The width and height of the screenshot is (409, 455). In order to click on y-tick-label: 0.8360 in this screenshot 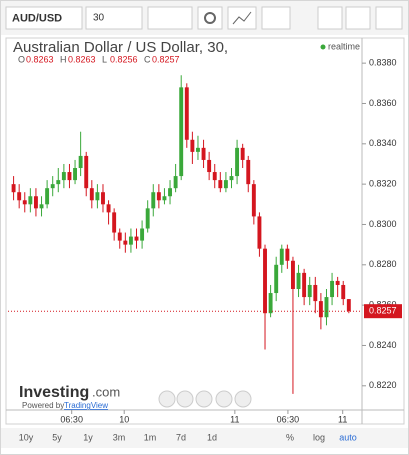, I will do `click(383, 103)`.